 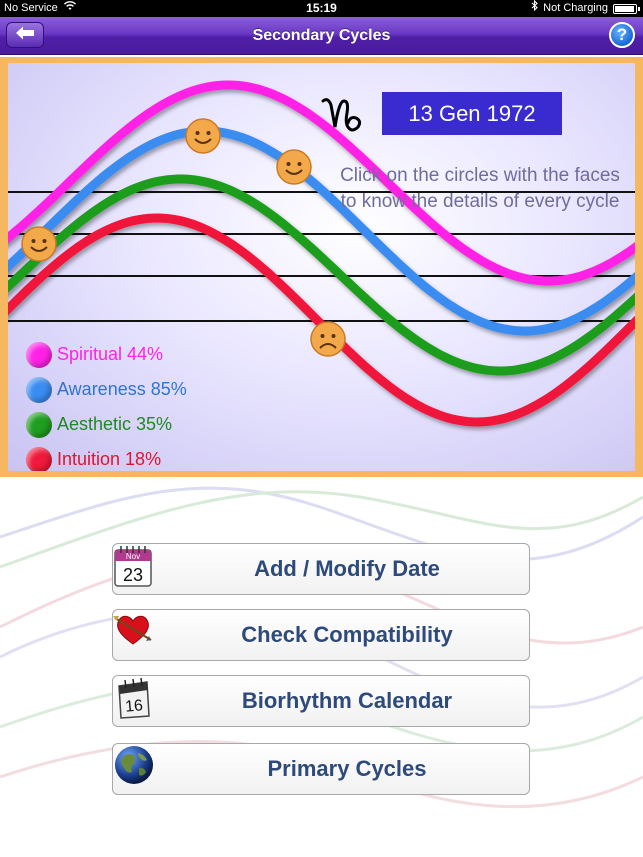 I want to click on legend-item-awareness: Awareness 85%, so click(x=106, y=389).